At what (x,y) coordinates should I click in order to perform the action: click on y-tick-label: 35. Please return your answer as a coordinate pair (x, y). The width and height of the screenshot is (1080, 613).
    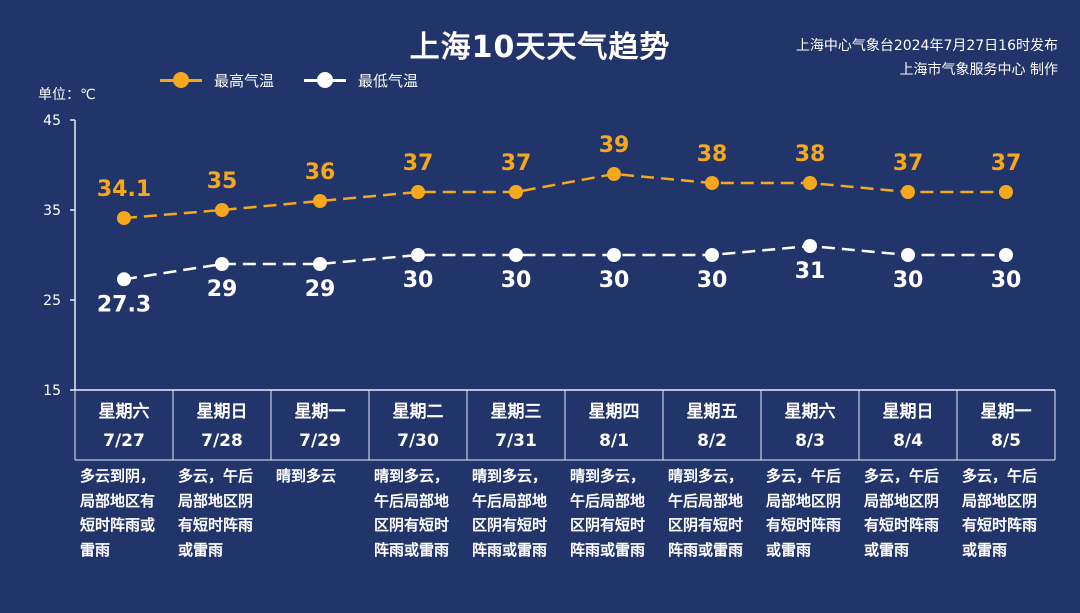
    Looking at the image, I should click on (52, 211).